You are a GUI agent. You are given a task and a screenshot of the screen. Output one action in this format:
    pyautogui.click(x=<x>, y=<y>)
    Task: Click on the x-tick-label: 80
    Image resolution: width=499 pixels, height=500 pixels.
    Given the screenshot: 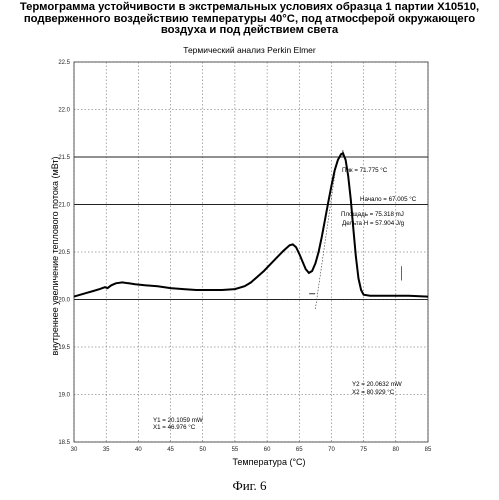 What is the action you would take?
    pyautogui.click(x=395, y=450)
    